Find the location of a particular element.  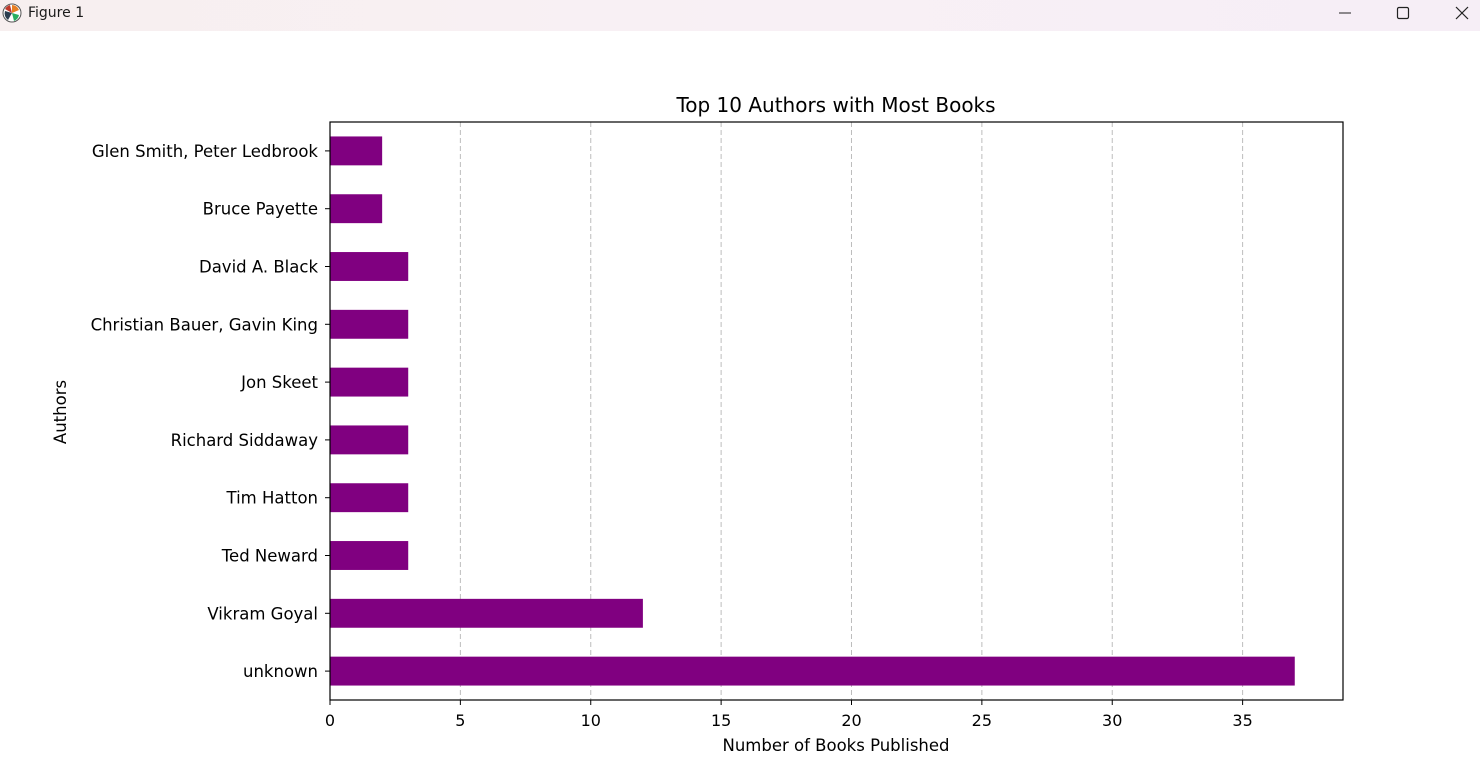

y-tick-label: Ted Neward is located at coordinates (269, 556).